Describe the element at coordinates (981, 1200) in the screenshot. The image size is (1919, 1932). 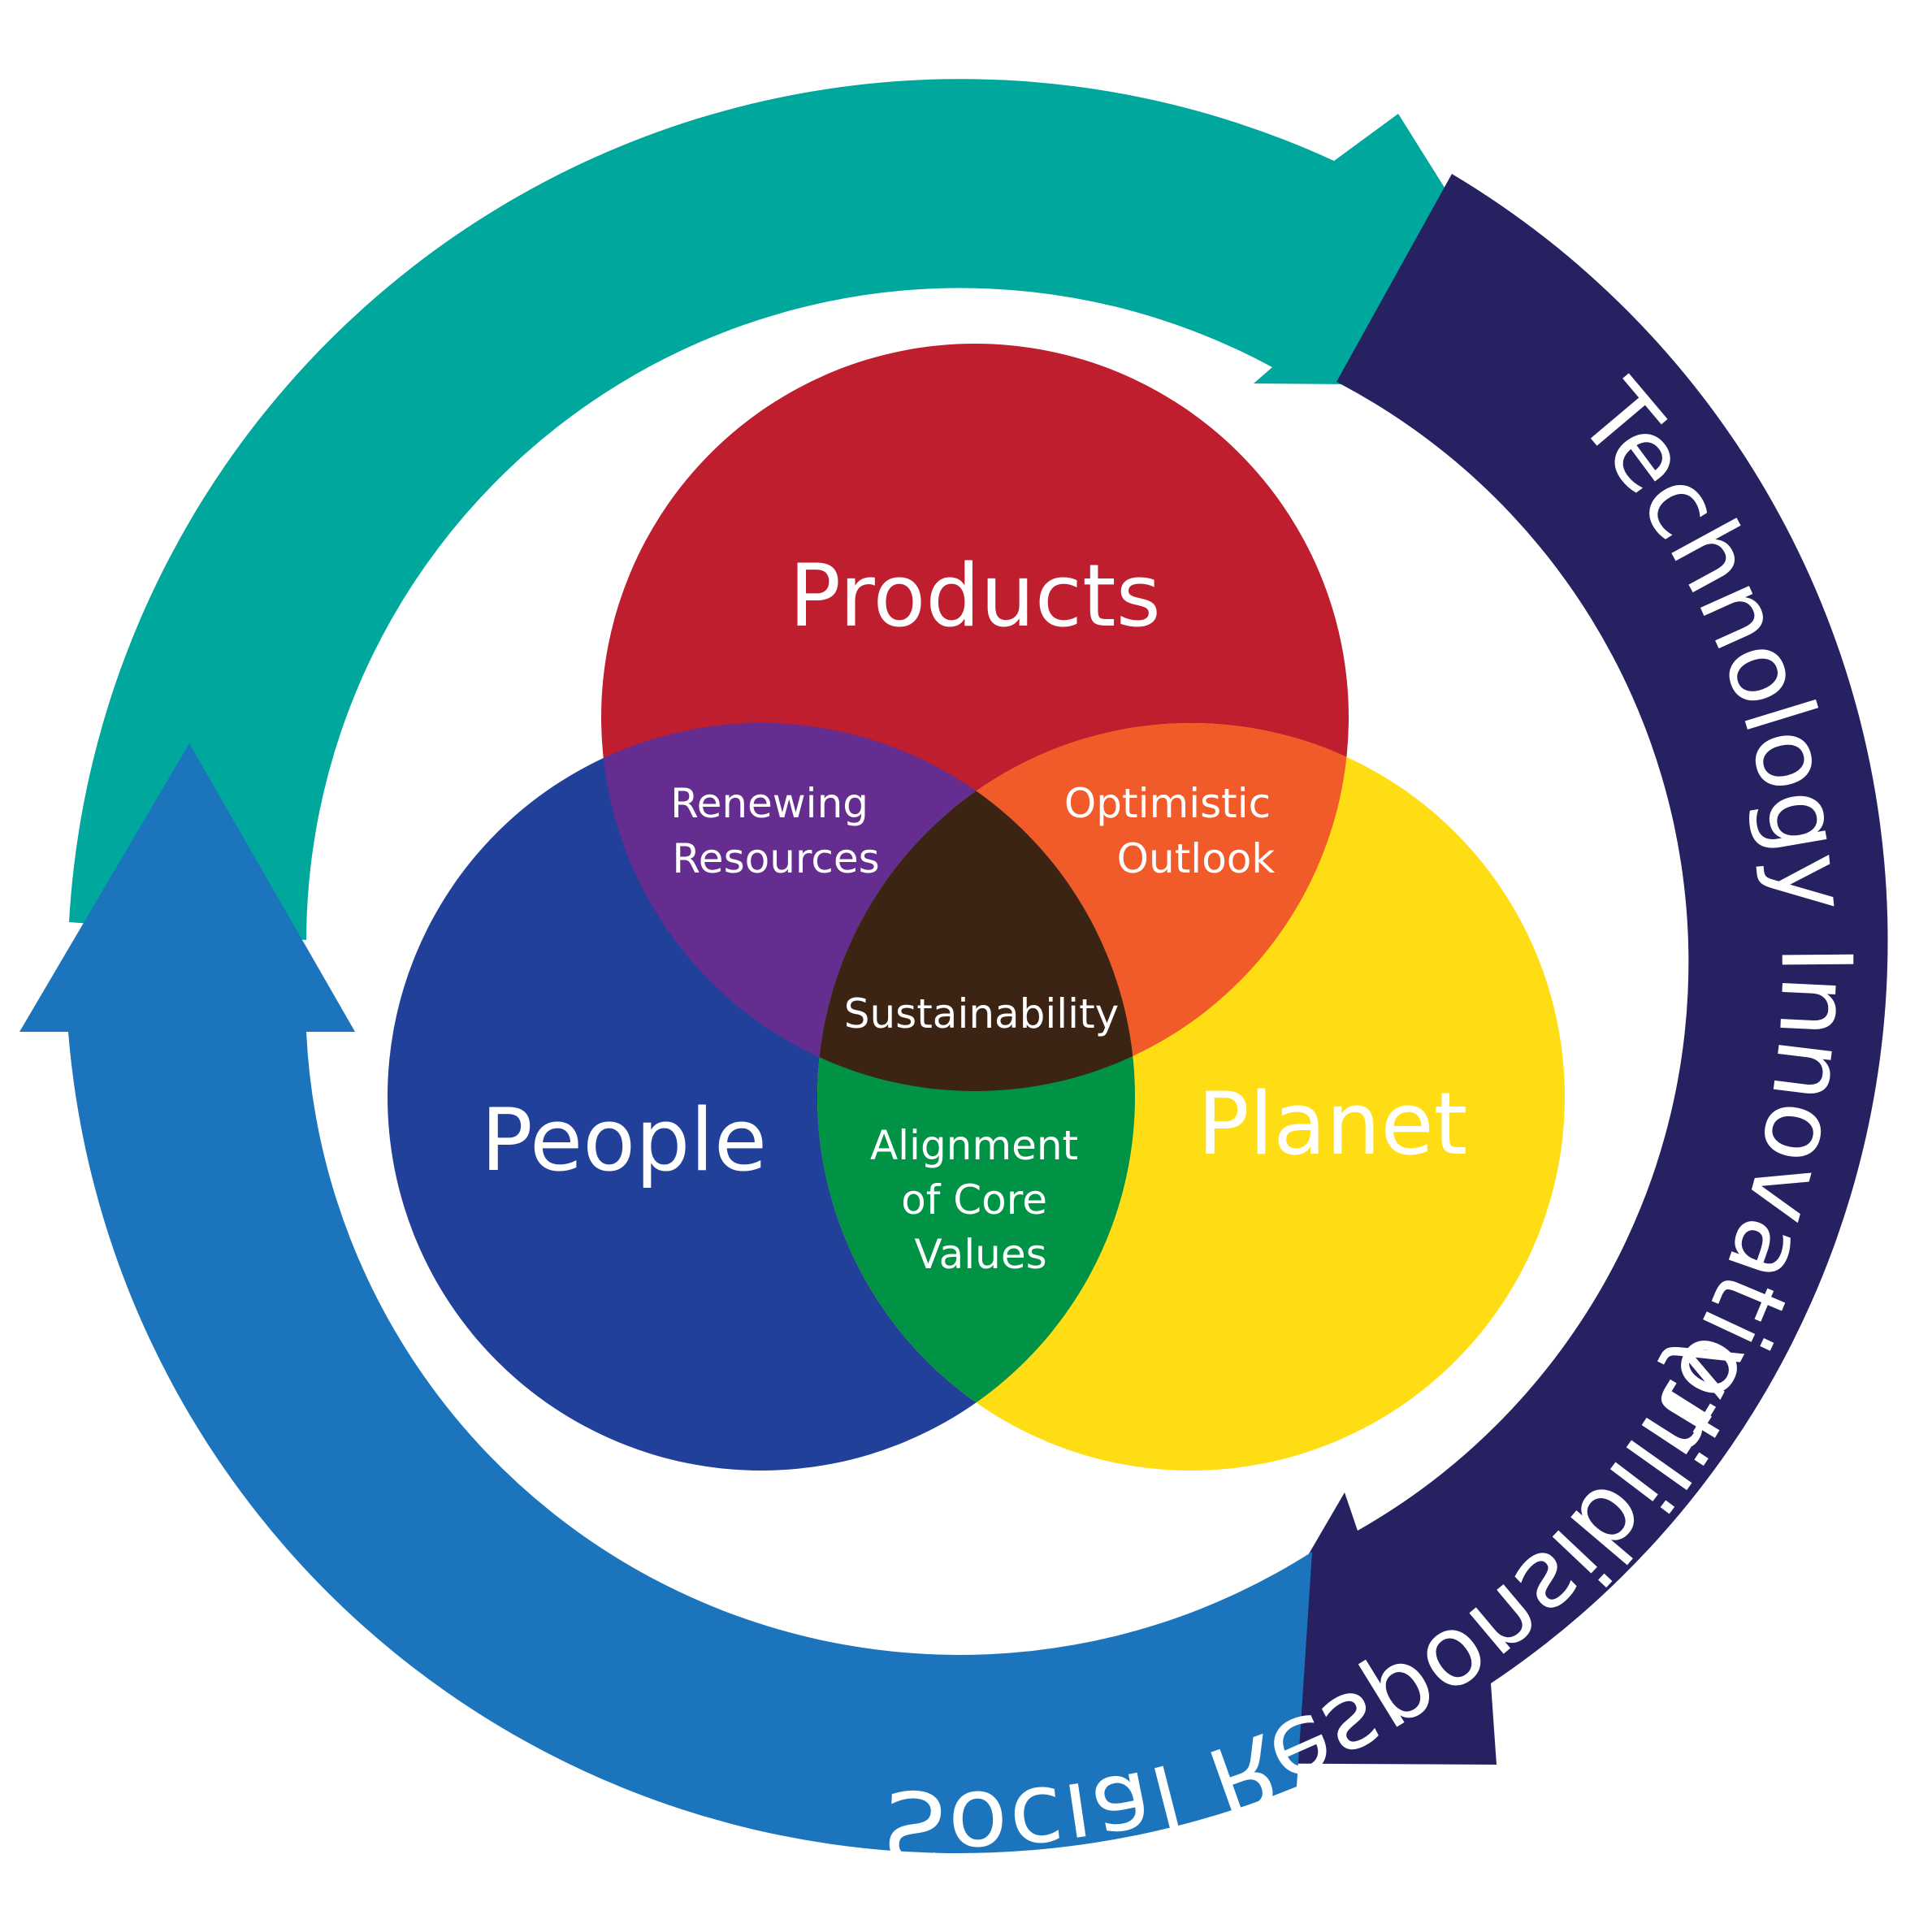
I see `alignment-of-core-values-label: Alignment of Core Values` at that location.